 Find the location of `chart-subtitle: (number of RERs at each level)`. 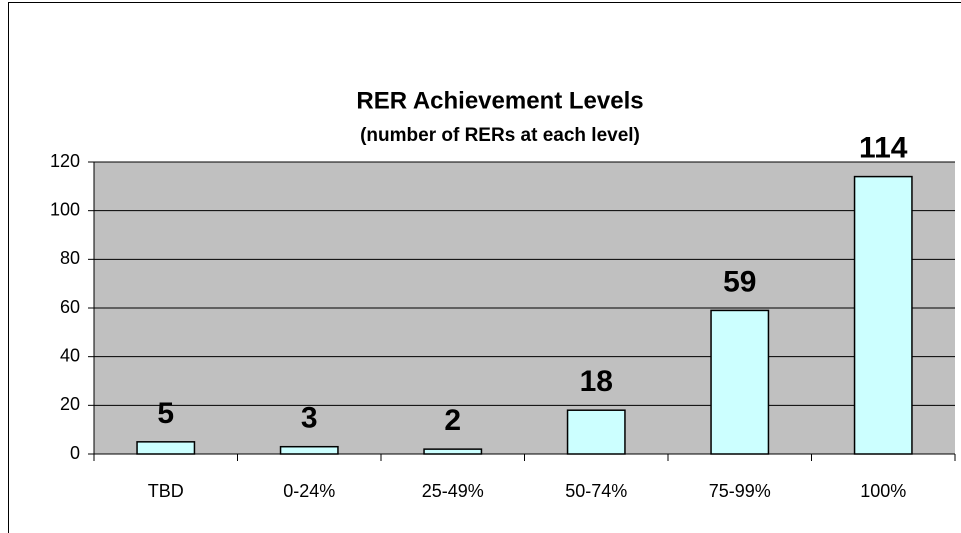

chart-subtitle: (number of RERs at each level) is located at coordinates (500, 135).